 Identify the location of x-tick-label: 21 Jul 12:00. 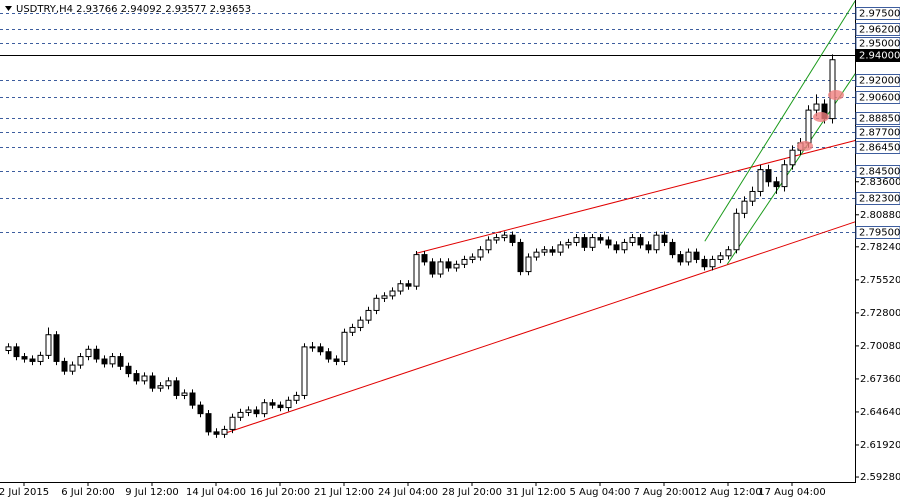
(344, 492).